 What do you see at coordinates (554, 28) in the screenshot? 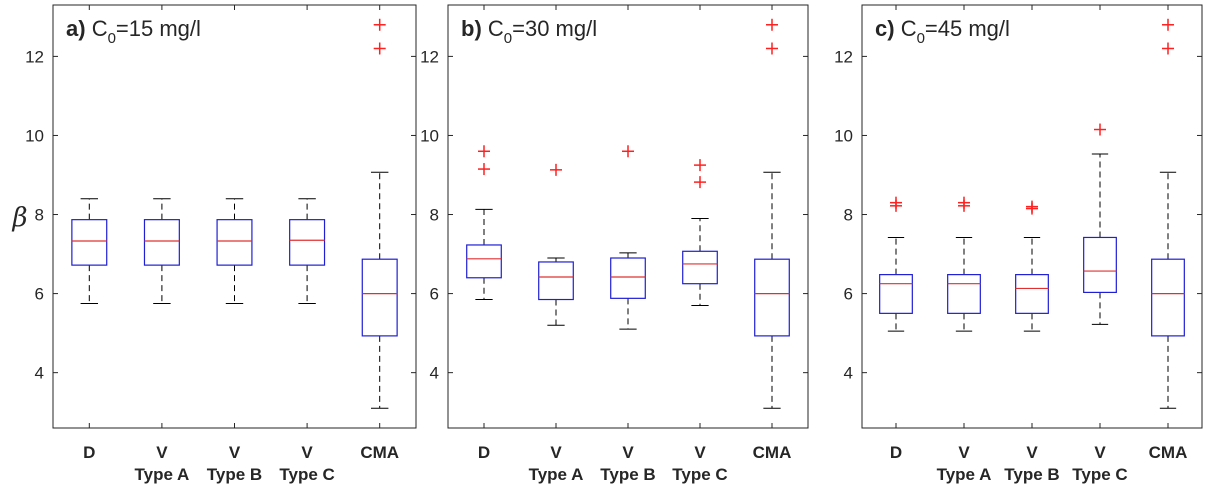
I see `title-concentration: =30 mg/l` at bounding box center [554, 28].